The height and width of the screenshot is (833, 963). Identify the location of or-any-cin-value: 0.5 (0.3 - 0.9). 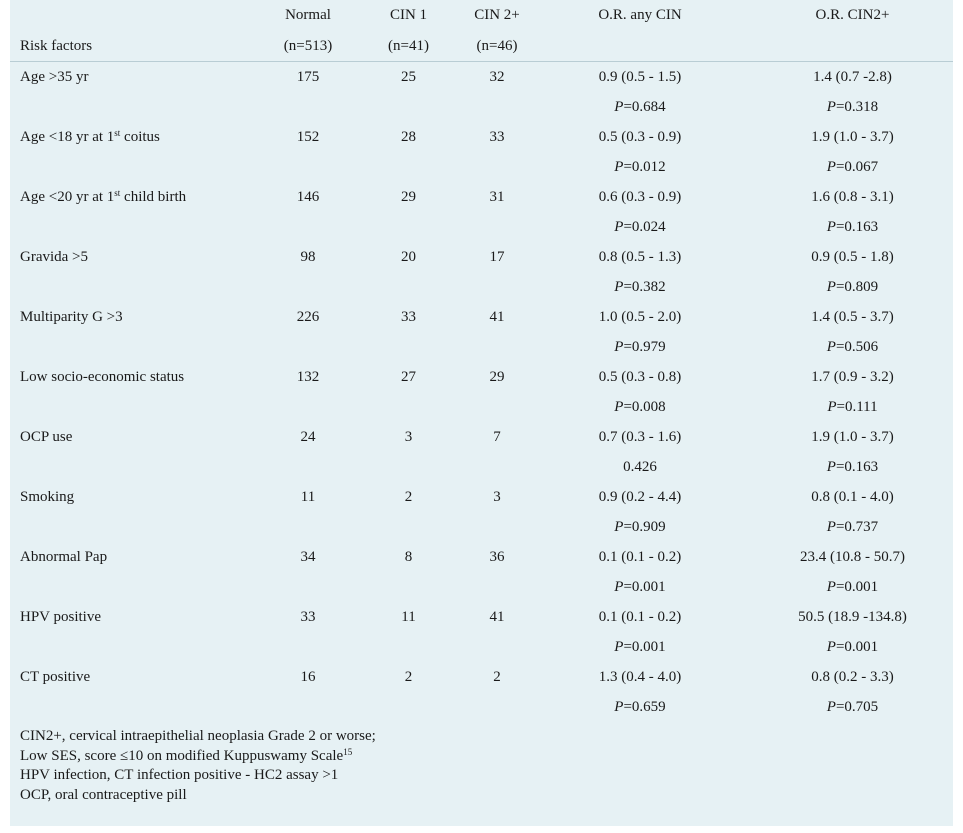
(640, 136).